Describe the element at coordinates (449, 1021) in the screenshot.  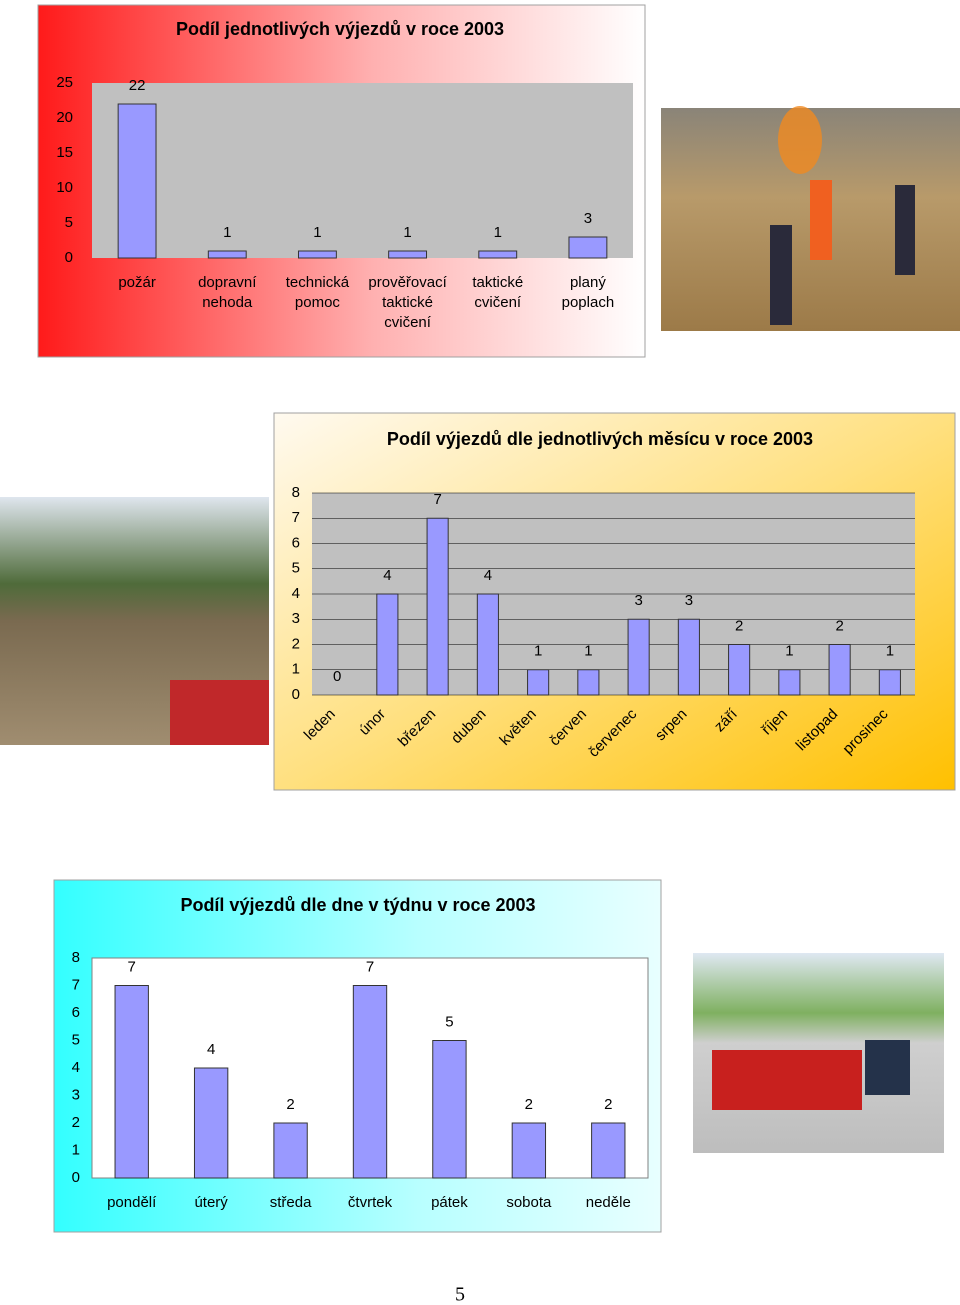
I see `value-label: 5` at that location.